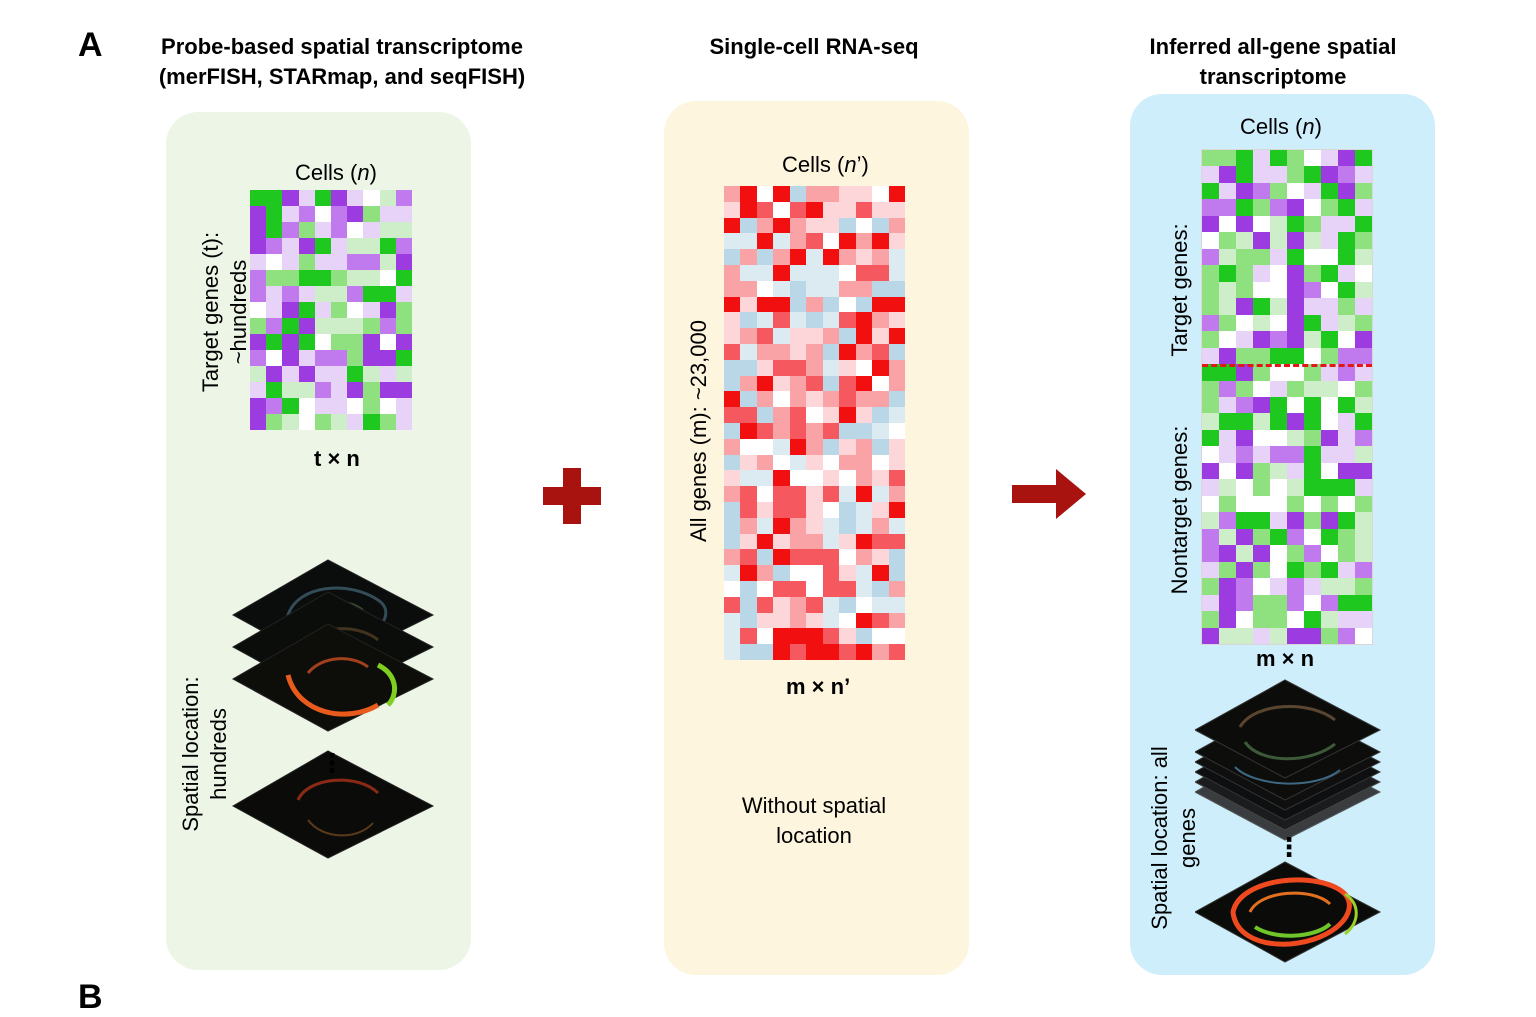 This screenshot has width=1536, height=1017. I want to click on inferred-spatial-label: Spatial location: all genes, so click(1173, 838).